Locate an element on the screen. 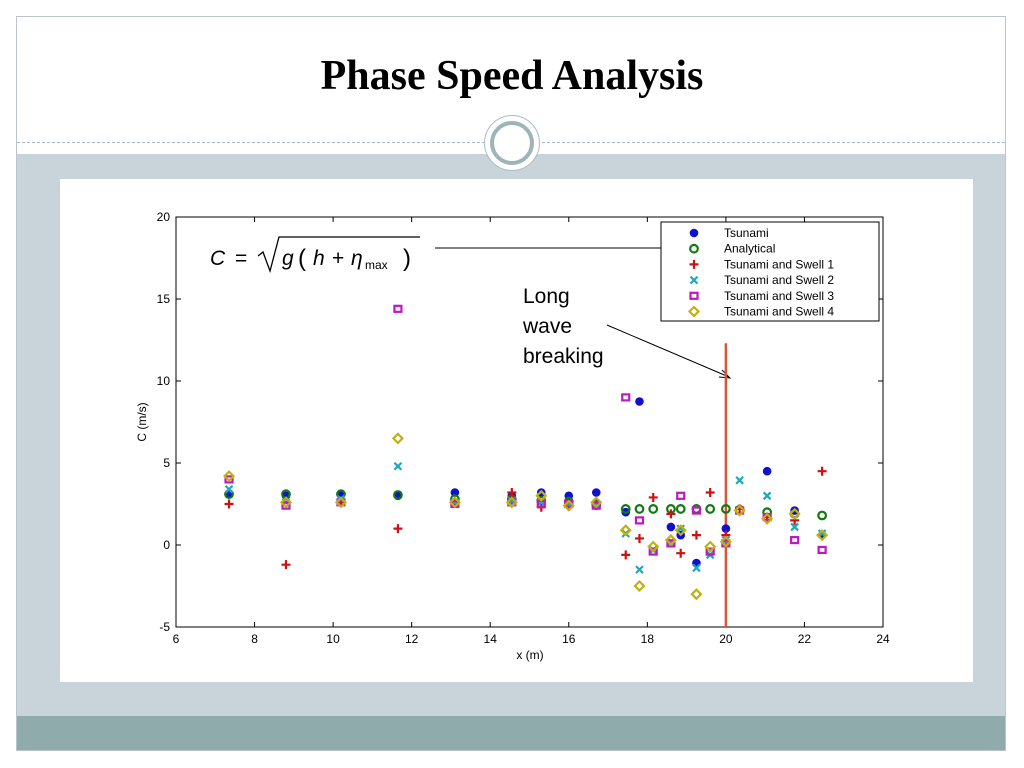 The height and width of the screenshot is (768, 1024). legend-label: Tsunami and Swell 2 is located at coordinates (779, 280).